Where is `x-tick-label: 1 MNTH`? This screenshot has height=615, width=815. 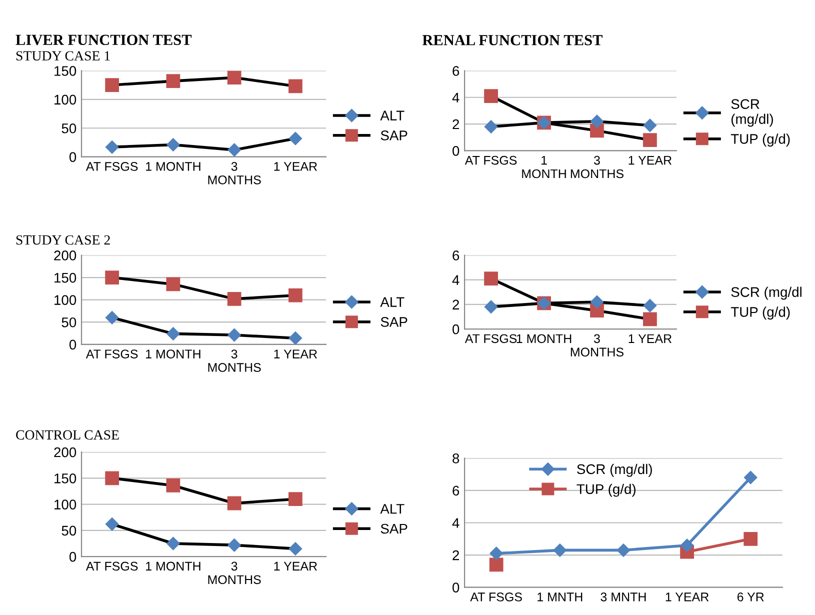 x-tick-label: 1 MNTH is located at coordinates (560, 597).